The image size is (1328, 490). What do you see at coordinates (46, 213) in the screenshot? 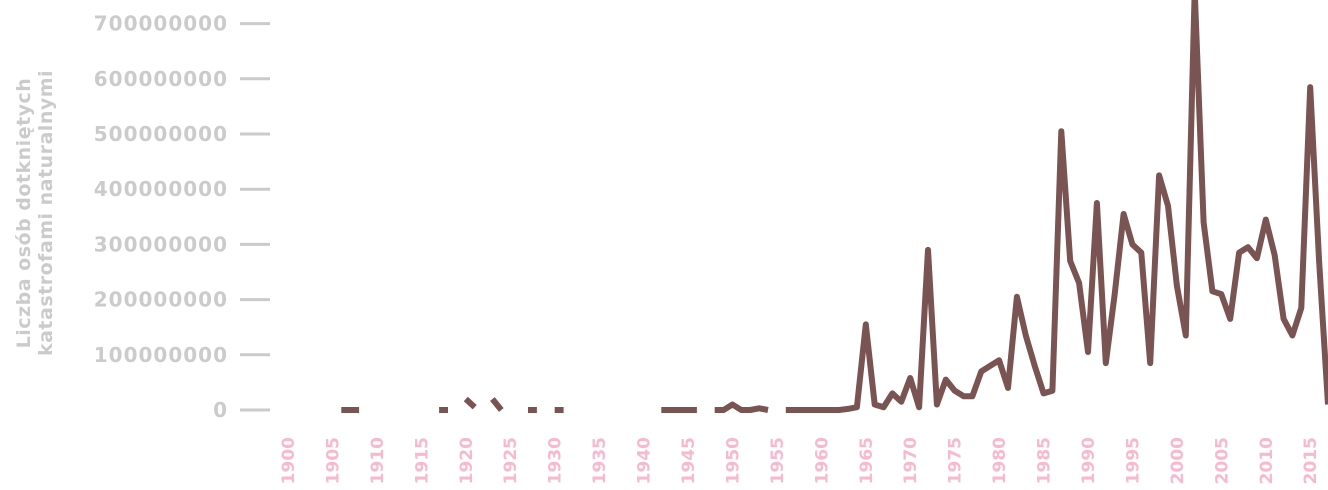
I see `y-axis-title-line: katastrofami naturalnymi` at bounding box center [46, 213].